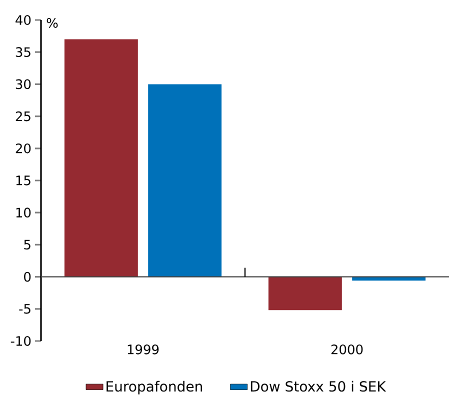 The height and width of the screenshot is (401, 449). What do you see at coordinates (347, 349) in the screenshot?
I see `x-tick-label: 2000` at bounding box center [347, 349].